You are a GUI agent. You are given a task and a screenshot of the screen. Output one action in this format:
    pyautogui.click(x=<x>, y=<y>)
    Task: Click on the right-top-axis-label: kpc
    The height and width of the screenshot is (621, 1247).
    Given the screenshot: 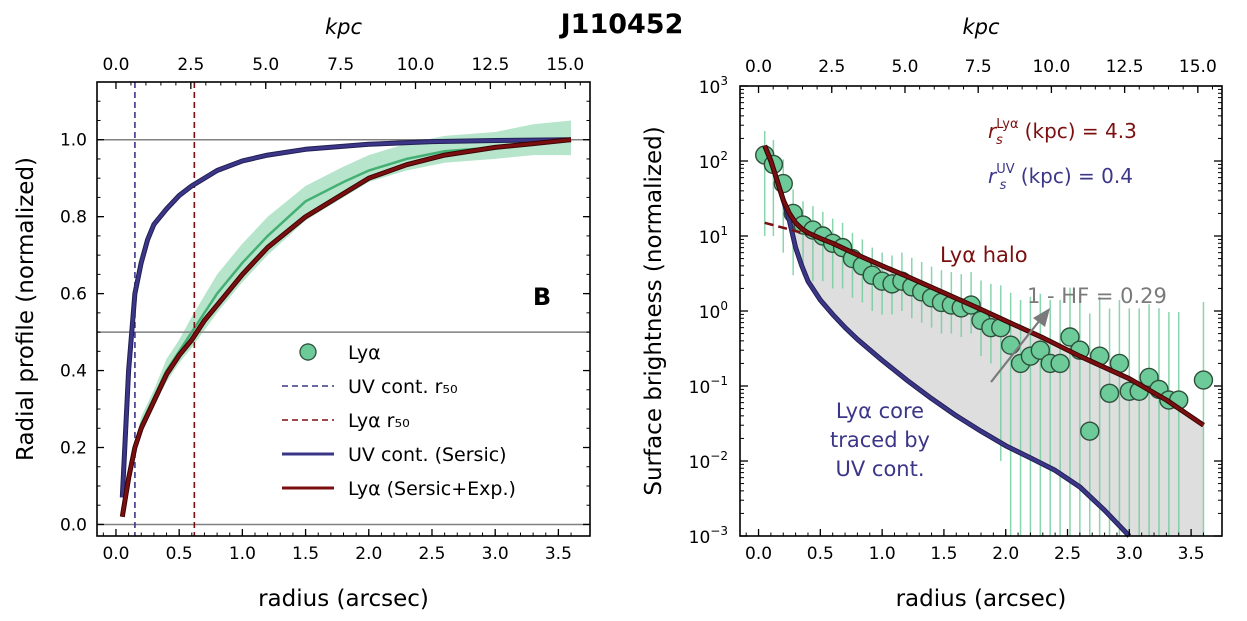 What is the action you would take?
    pyautogui.click(x=980, y=27)
    